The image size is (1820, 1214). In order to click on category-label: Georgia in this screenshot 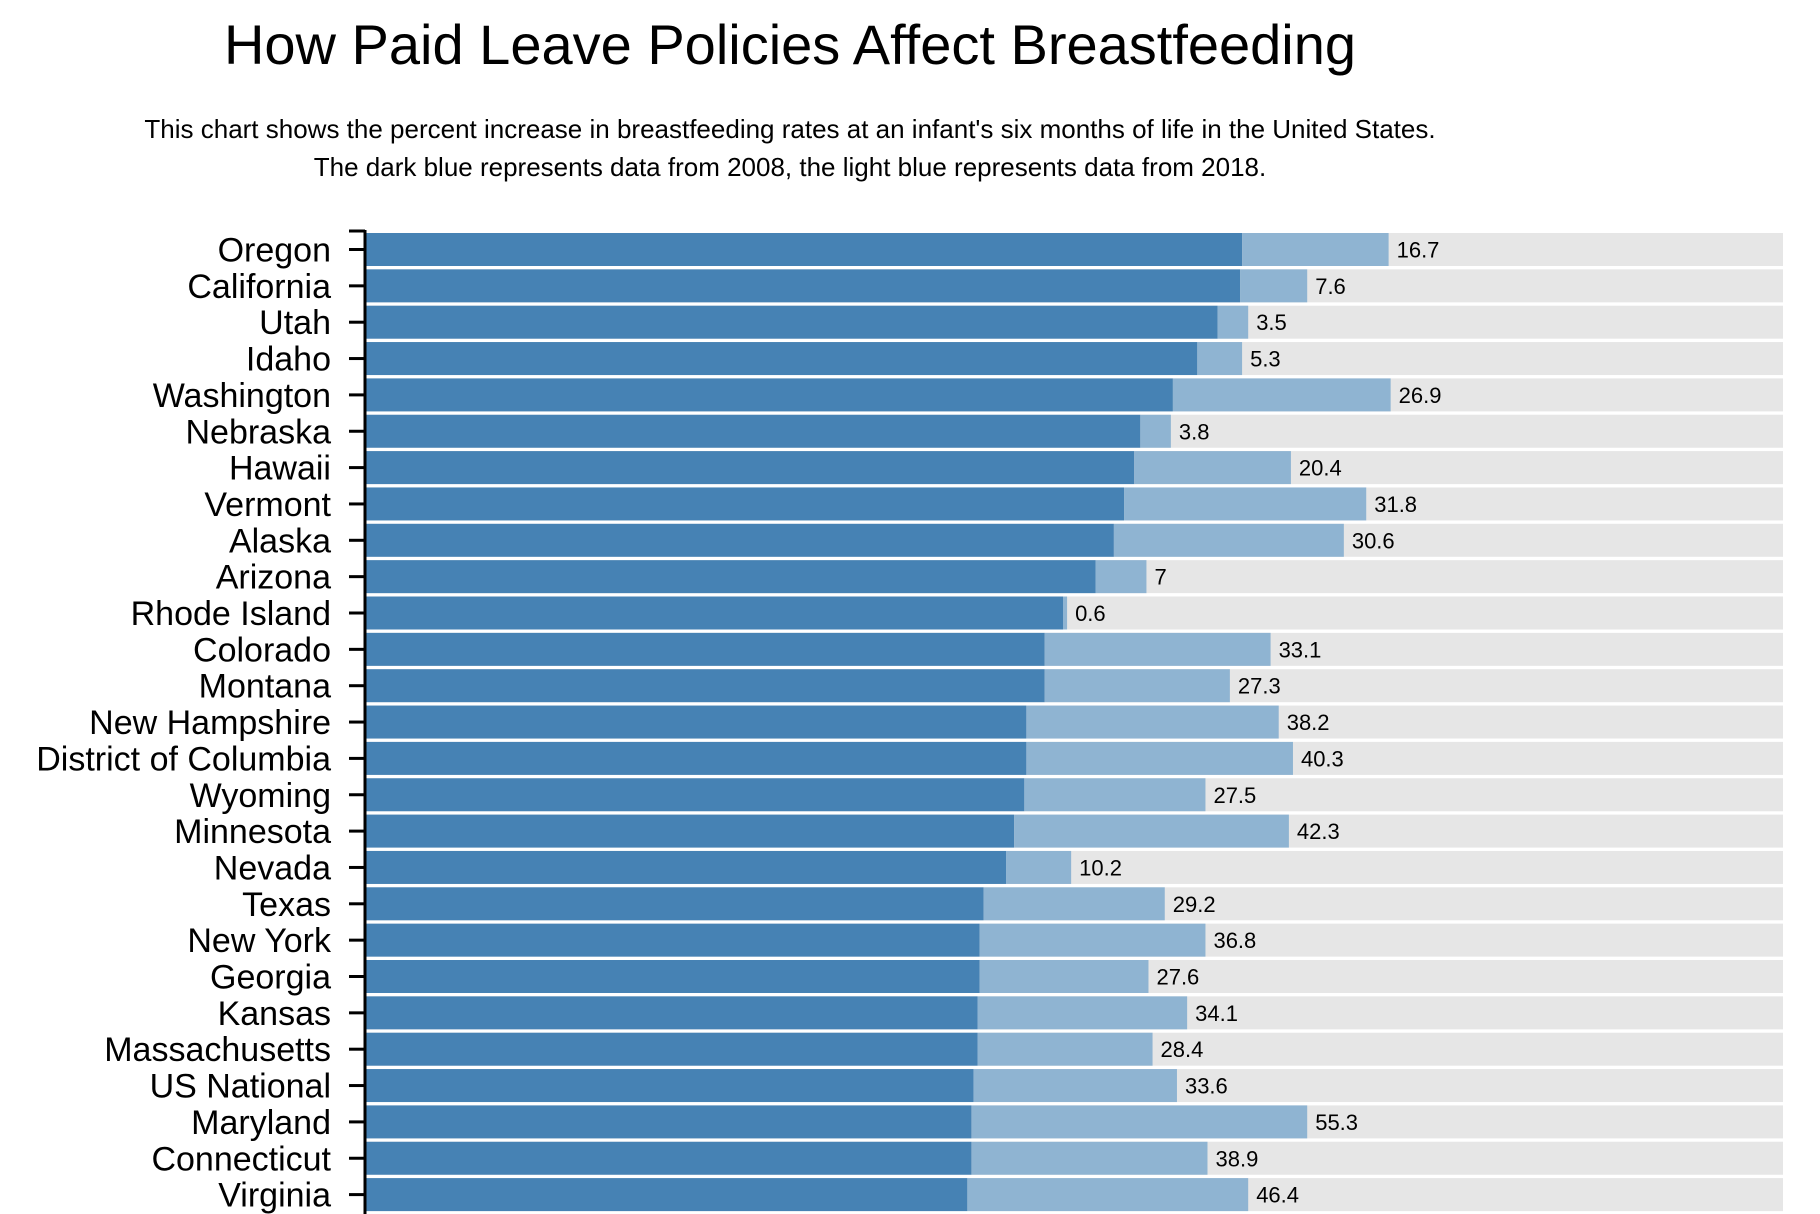, I will do `click(270, 978)`.